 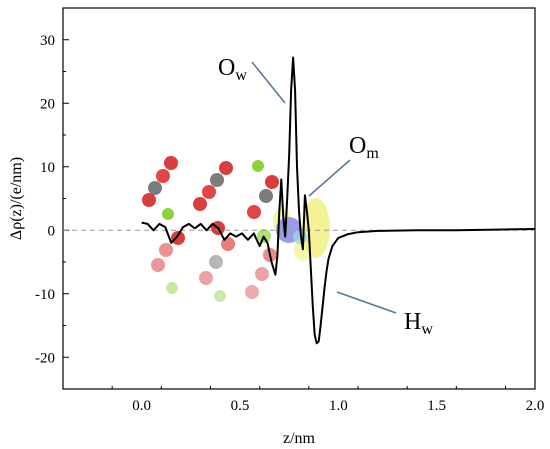 I want to click on annotation-leader-hw, so click(x=366, y=302).